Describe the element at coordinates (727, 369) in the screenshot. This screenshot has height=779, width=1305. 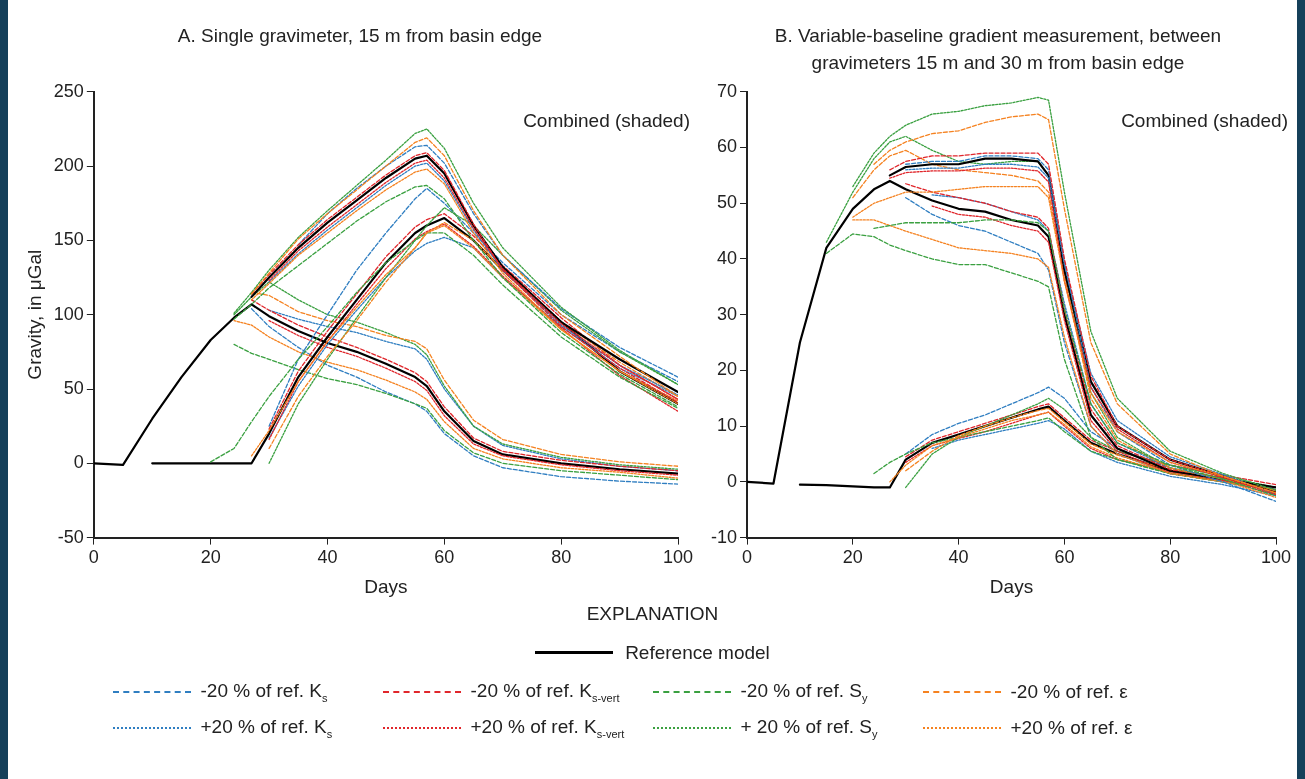
I see `y-tick-label: 20` at that location.